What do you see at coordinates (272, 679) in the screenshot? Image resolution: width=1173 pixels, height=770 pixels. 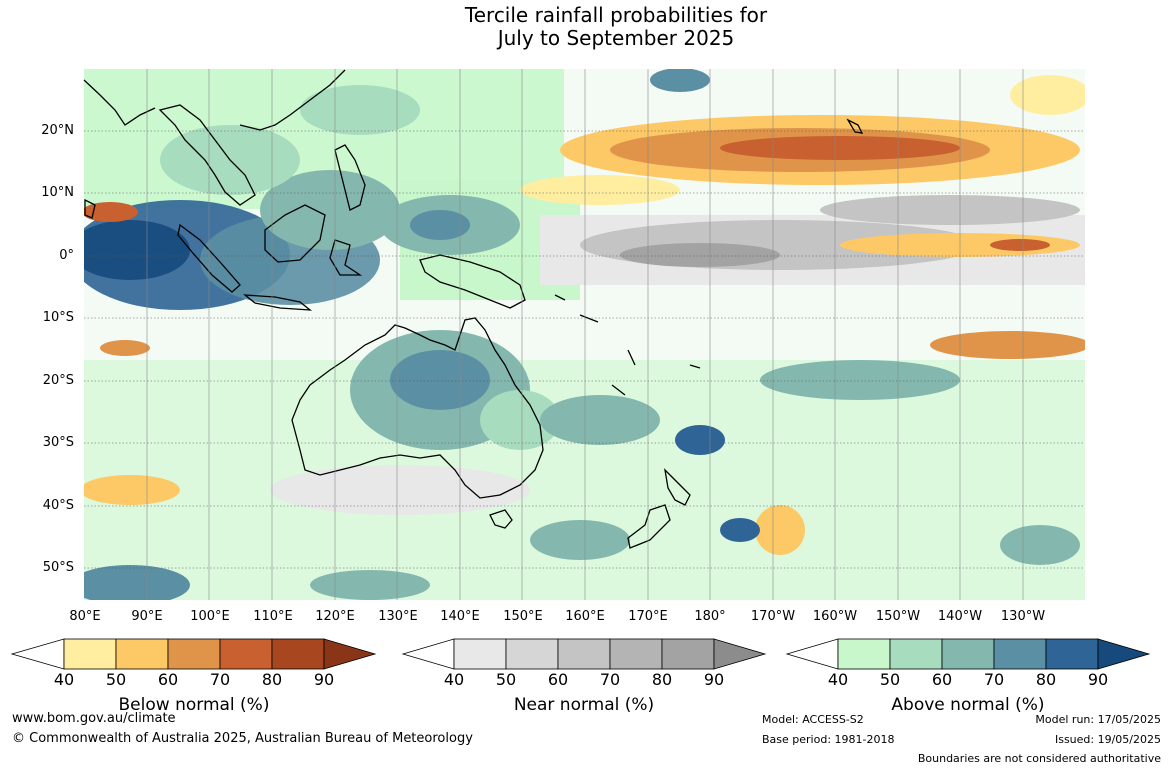 I see `cbar-below-tick: 80` at bounding box center [272, 679].